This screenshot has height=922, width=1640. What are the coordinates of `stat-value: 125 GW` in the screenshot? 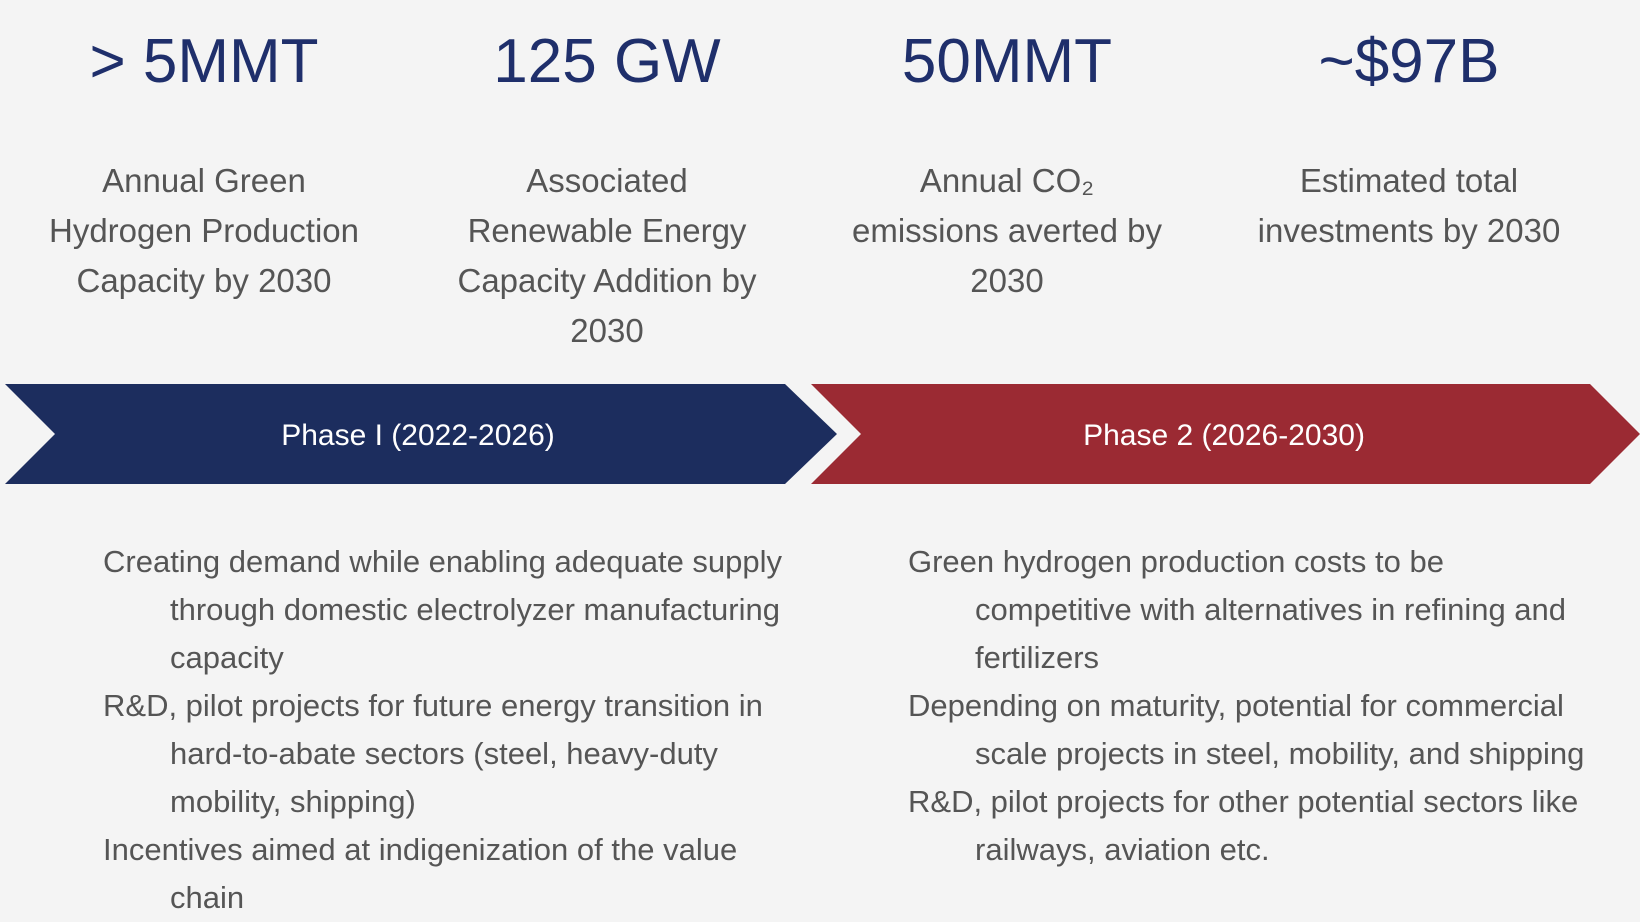 It's located at (607, 61).